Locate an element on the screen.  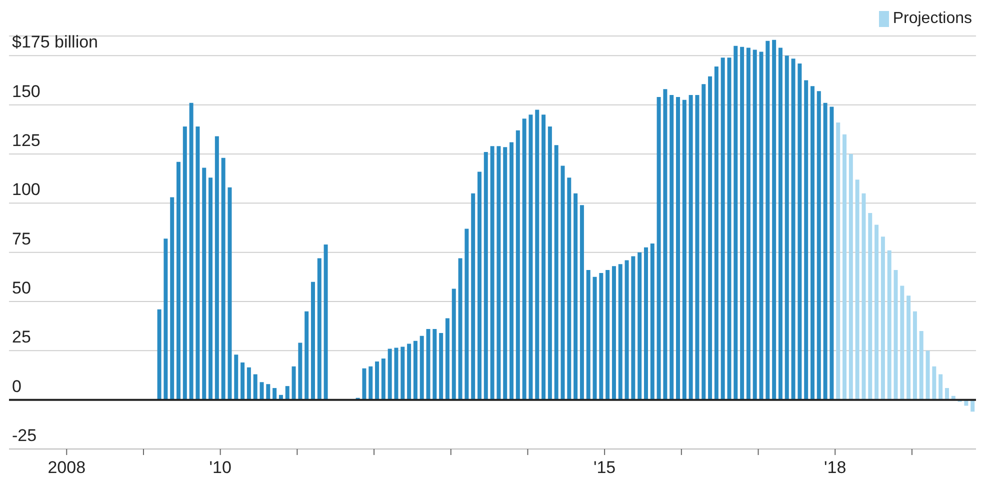
y-tick-label: 100 is located at coordinates (26, 190).